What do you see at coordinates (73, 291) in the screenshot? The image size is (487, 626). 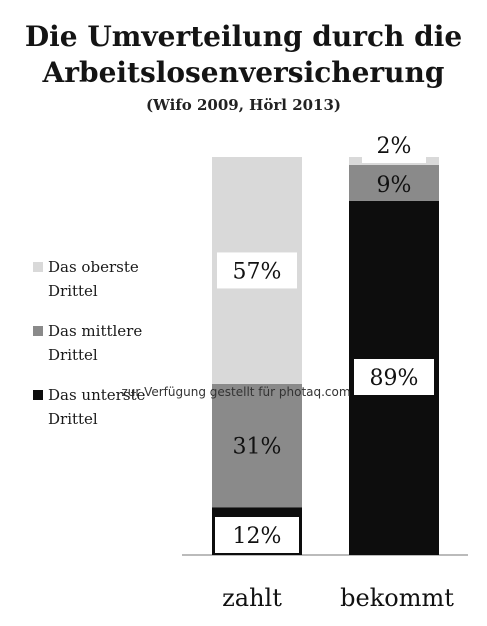 I see `legend-label-2-1: Drittel` at bounding box center [73, 291].